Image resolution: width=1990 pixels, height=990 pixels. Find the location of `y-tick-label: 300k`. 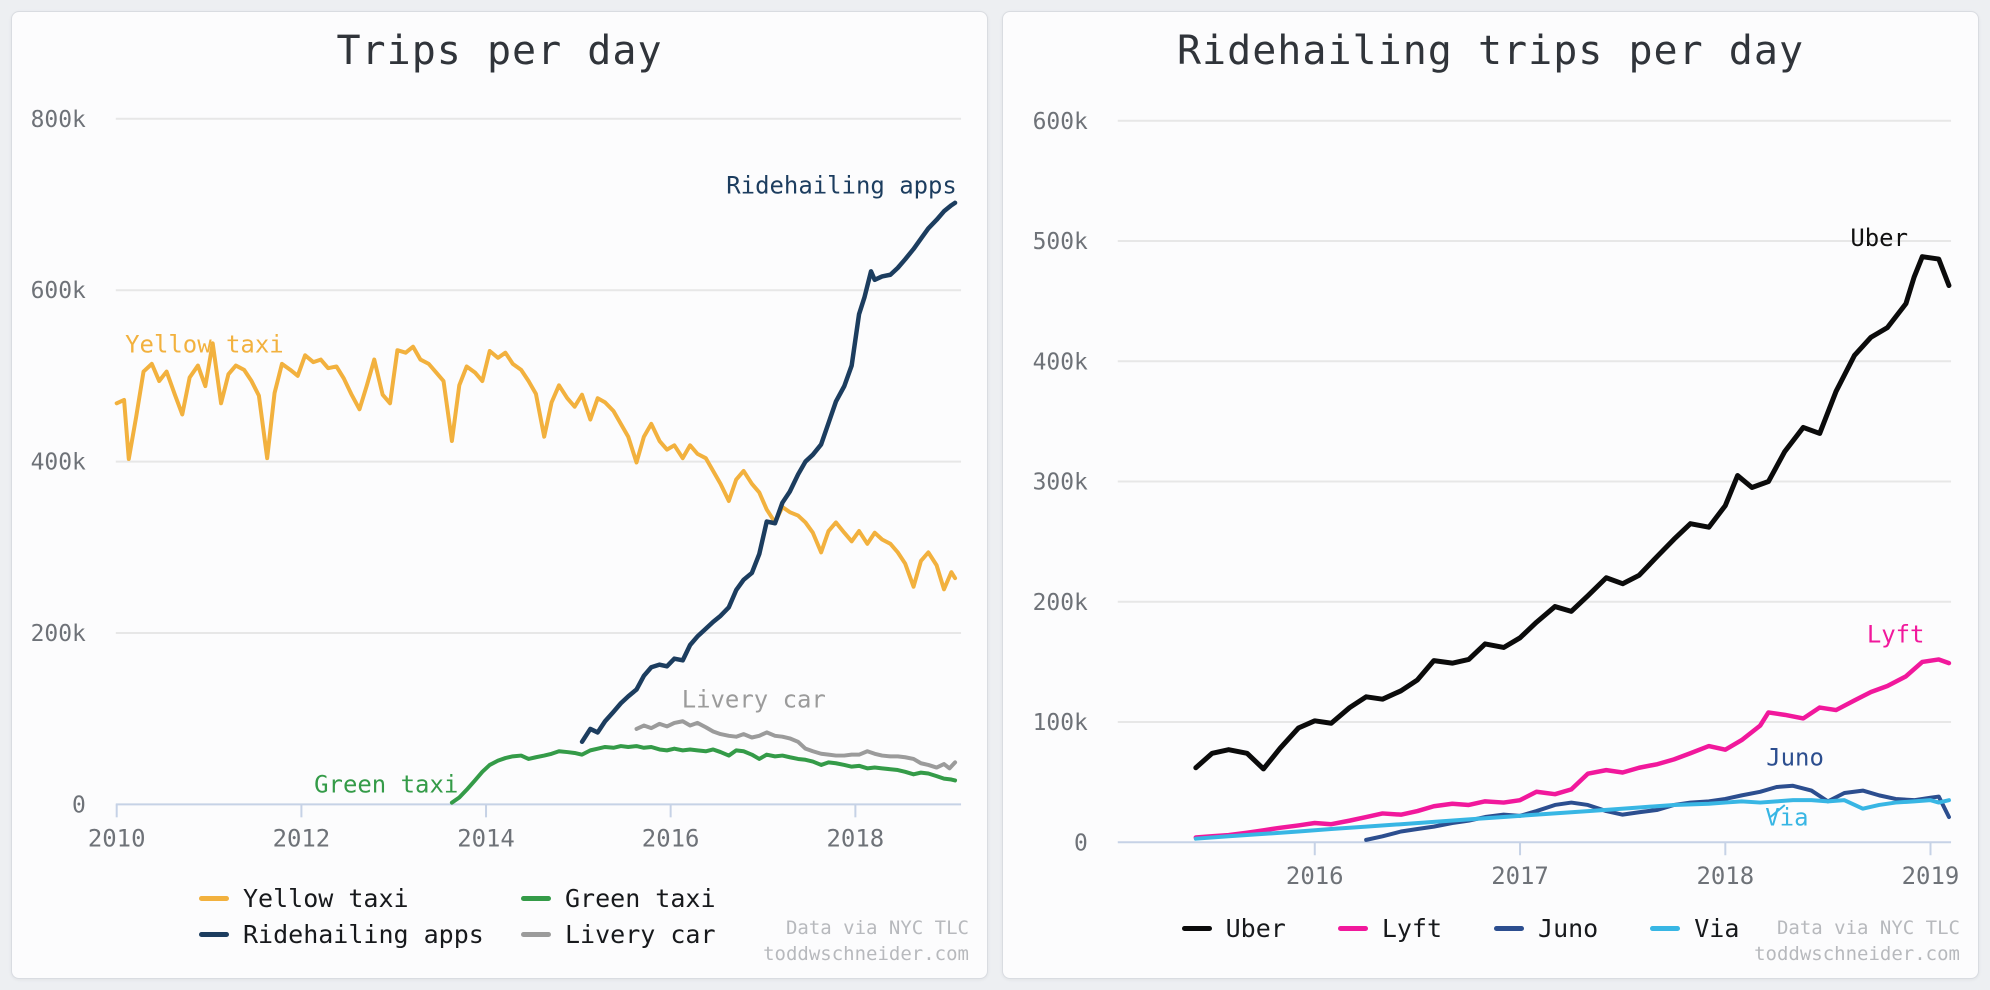

y-tick-label: 300k is located at coordinates (1060, 483).